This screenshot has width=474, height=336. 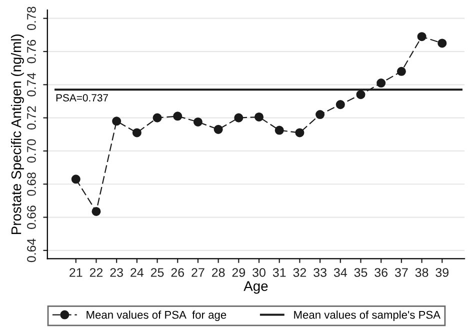 What do you see at coordinates (31, 118) in the screenshot?
I see `y-tick-label: 0.72` at bounding box center [31, 118].